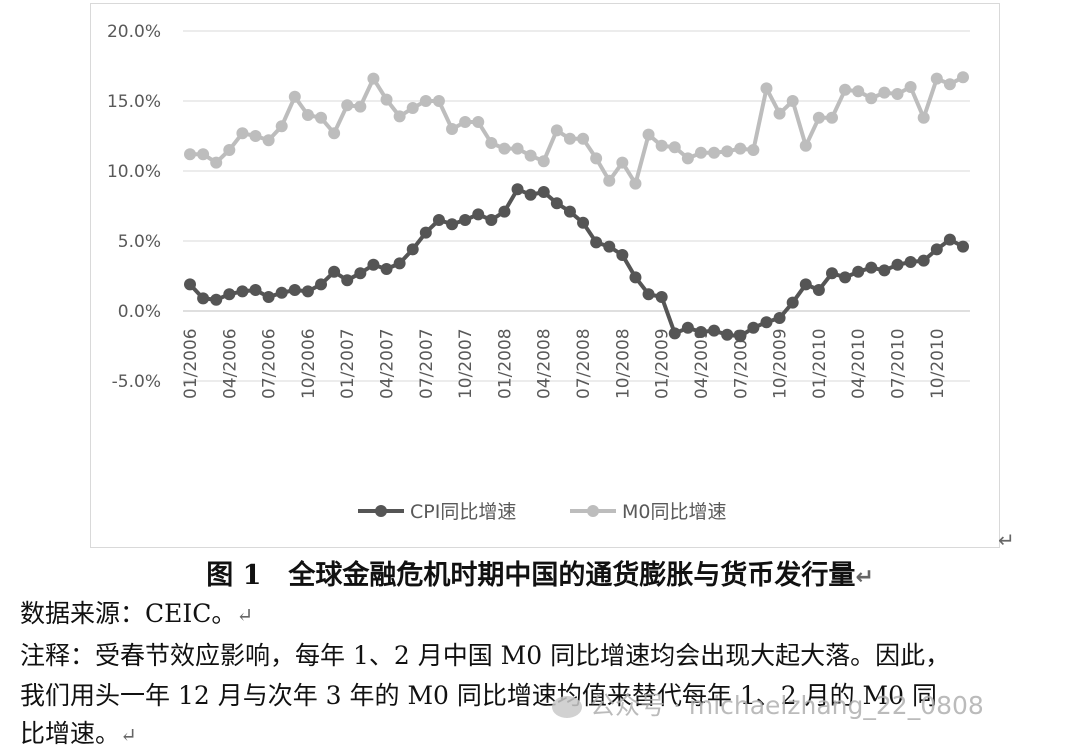 The height and width of the screenshot is (750, 1080). I want to click on x-tick-label: 01/2009, so click(663, 363).